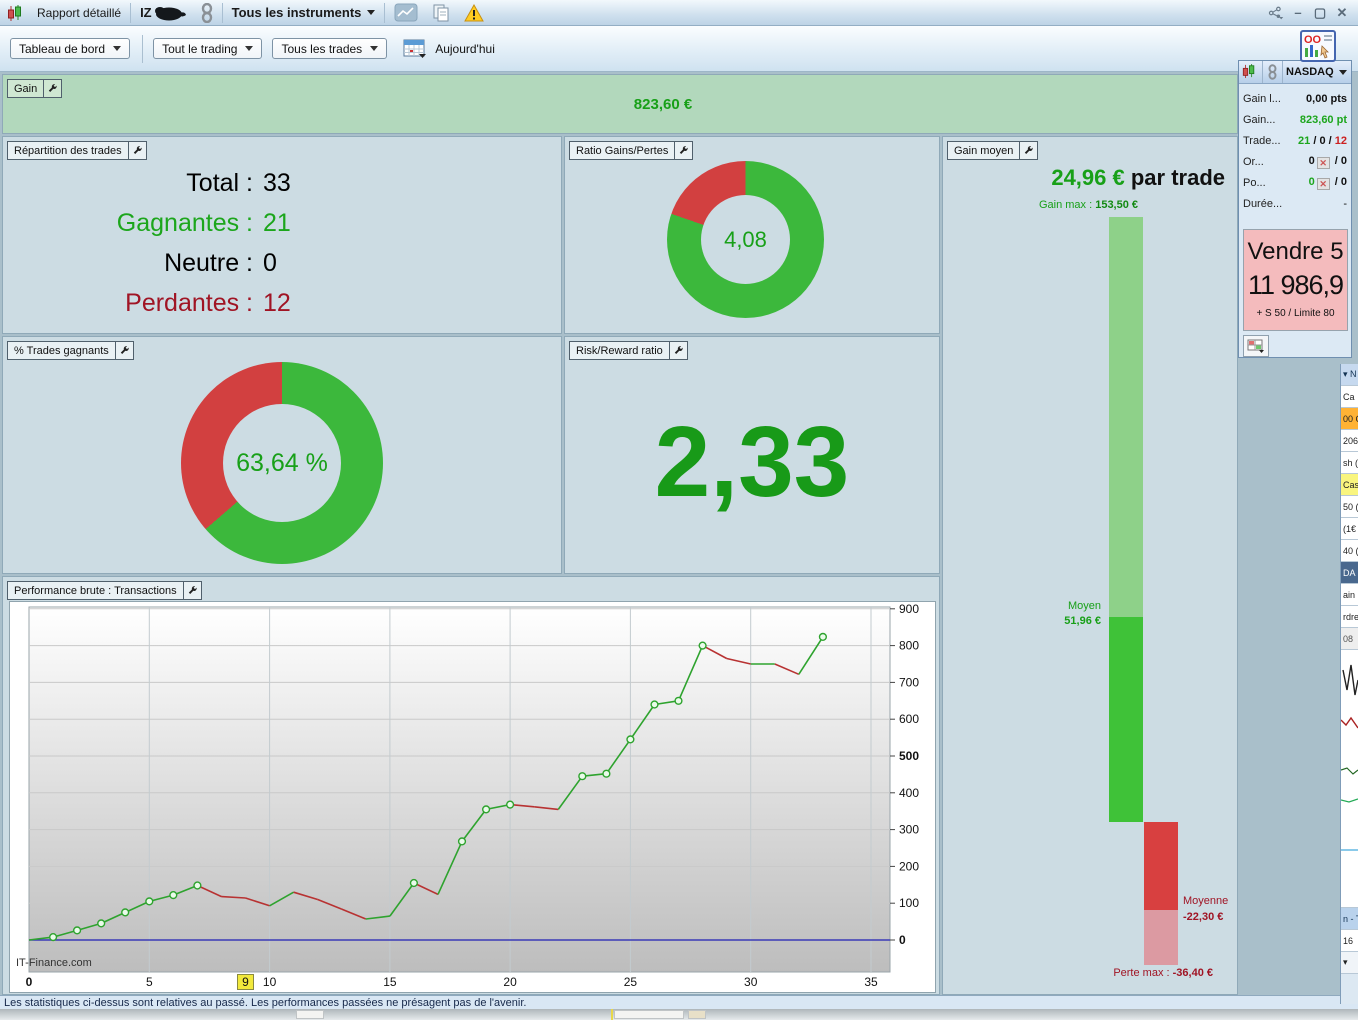  I want to click on gain-max-label: Gain max : 153,50 €, so click(1088, 205).